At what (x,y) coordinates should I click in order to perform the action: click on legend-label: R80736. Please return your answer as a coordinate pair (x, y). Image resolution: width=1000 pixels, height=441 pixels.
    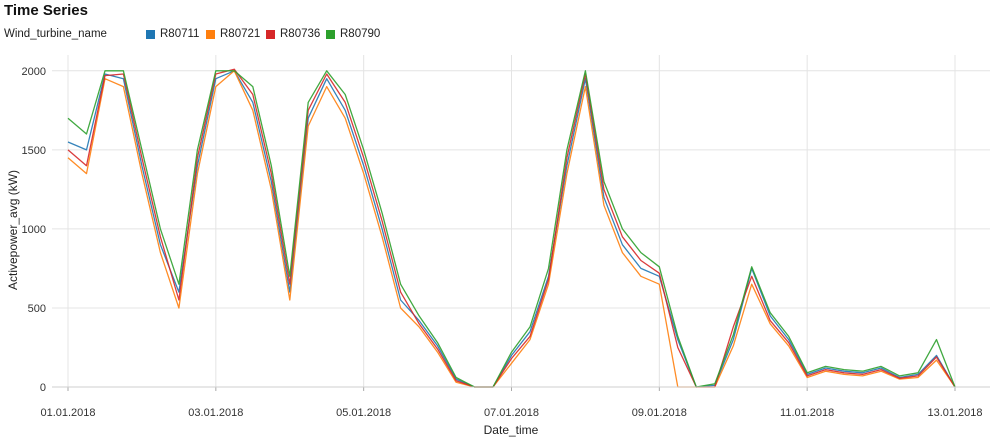
    Looking at the image, I should click on (300, 34).